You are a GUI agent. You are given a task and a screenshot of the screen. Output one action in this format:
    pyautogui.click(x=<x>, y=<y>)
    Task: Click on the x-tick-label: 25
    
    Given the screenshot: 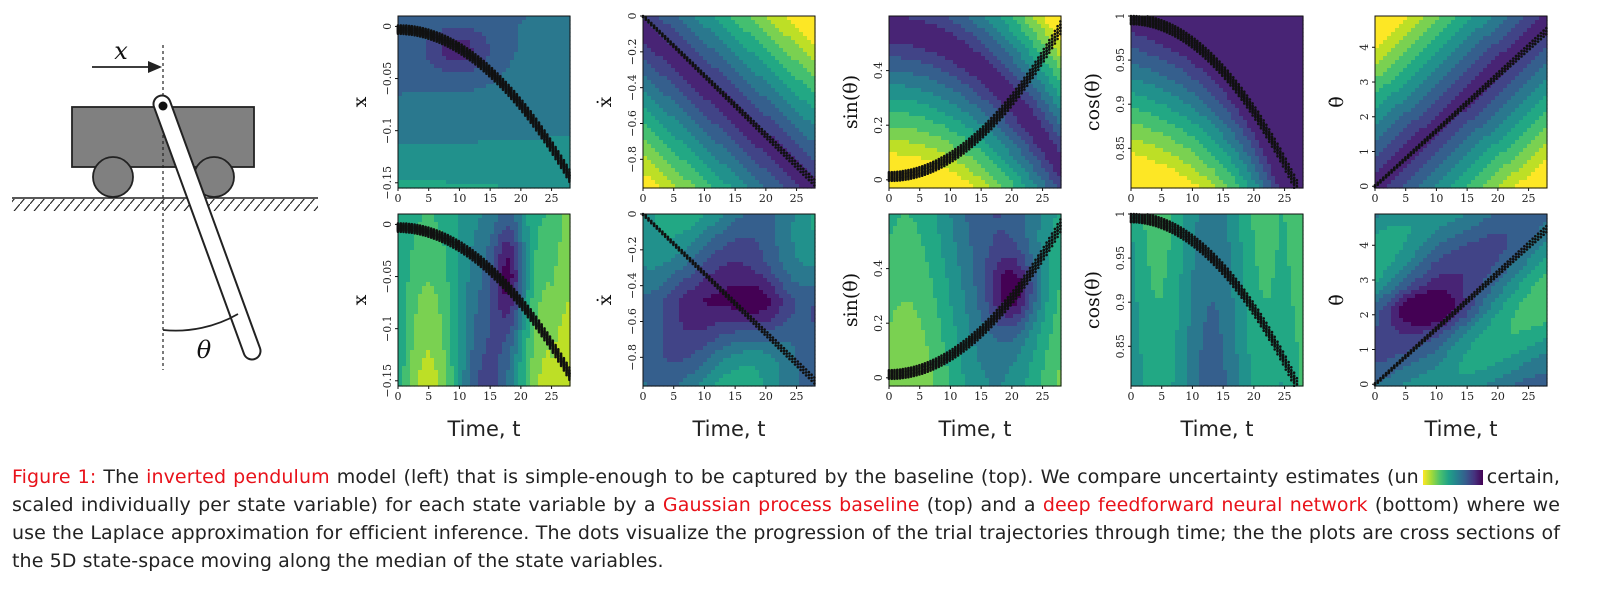 What is the action you would take?
    pyautogui.click(x=1529, y=198)
    